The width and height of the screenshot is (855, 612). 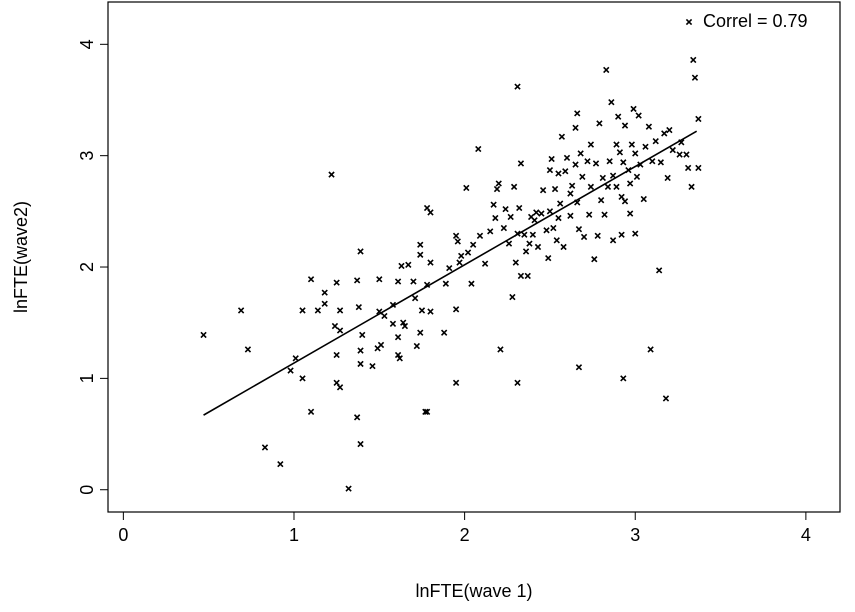 I want to click on y-tick-label: 1, so click(x=87, y=378).